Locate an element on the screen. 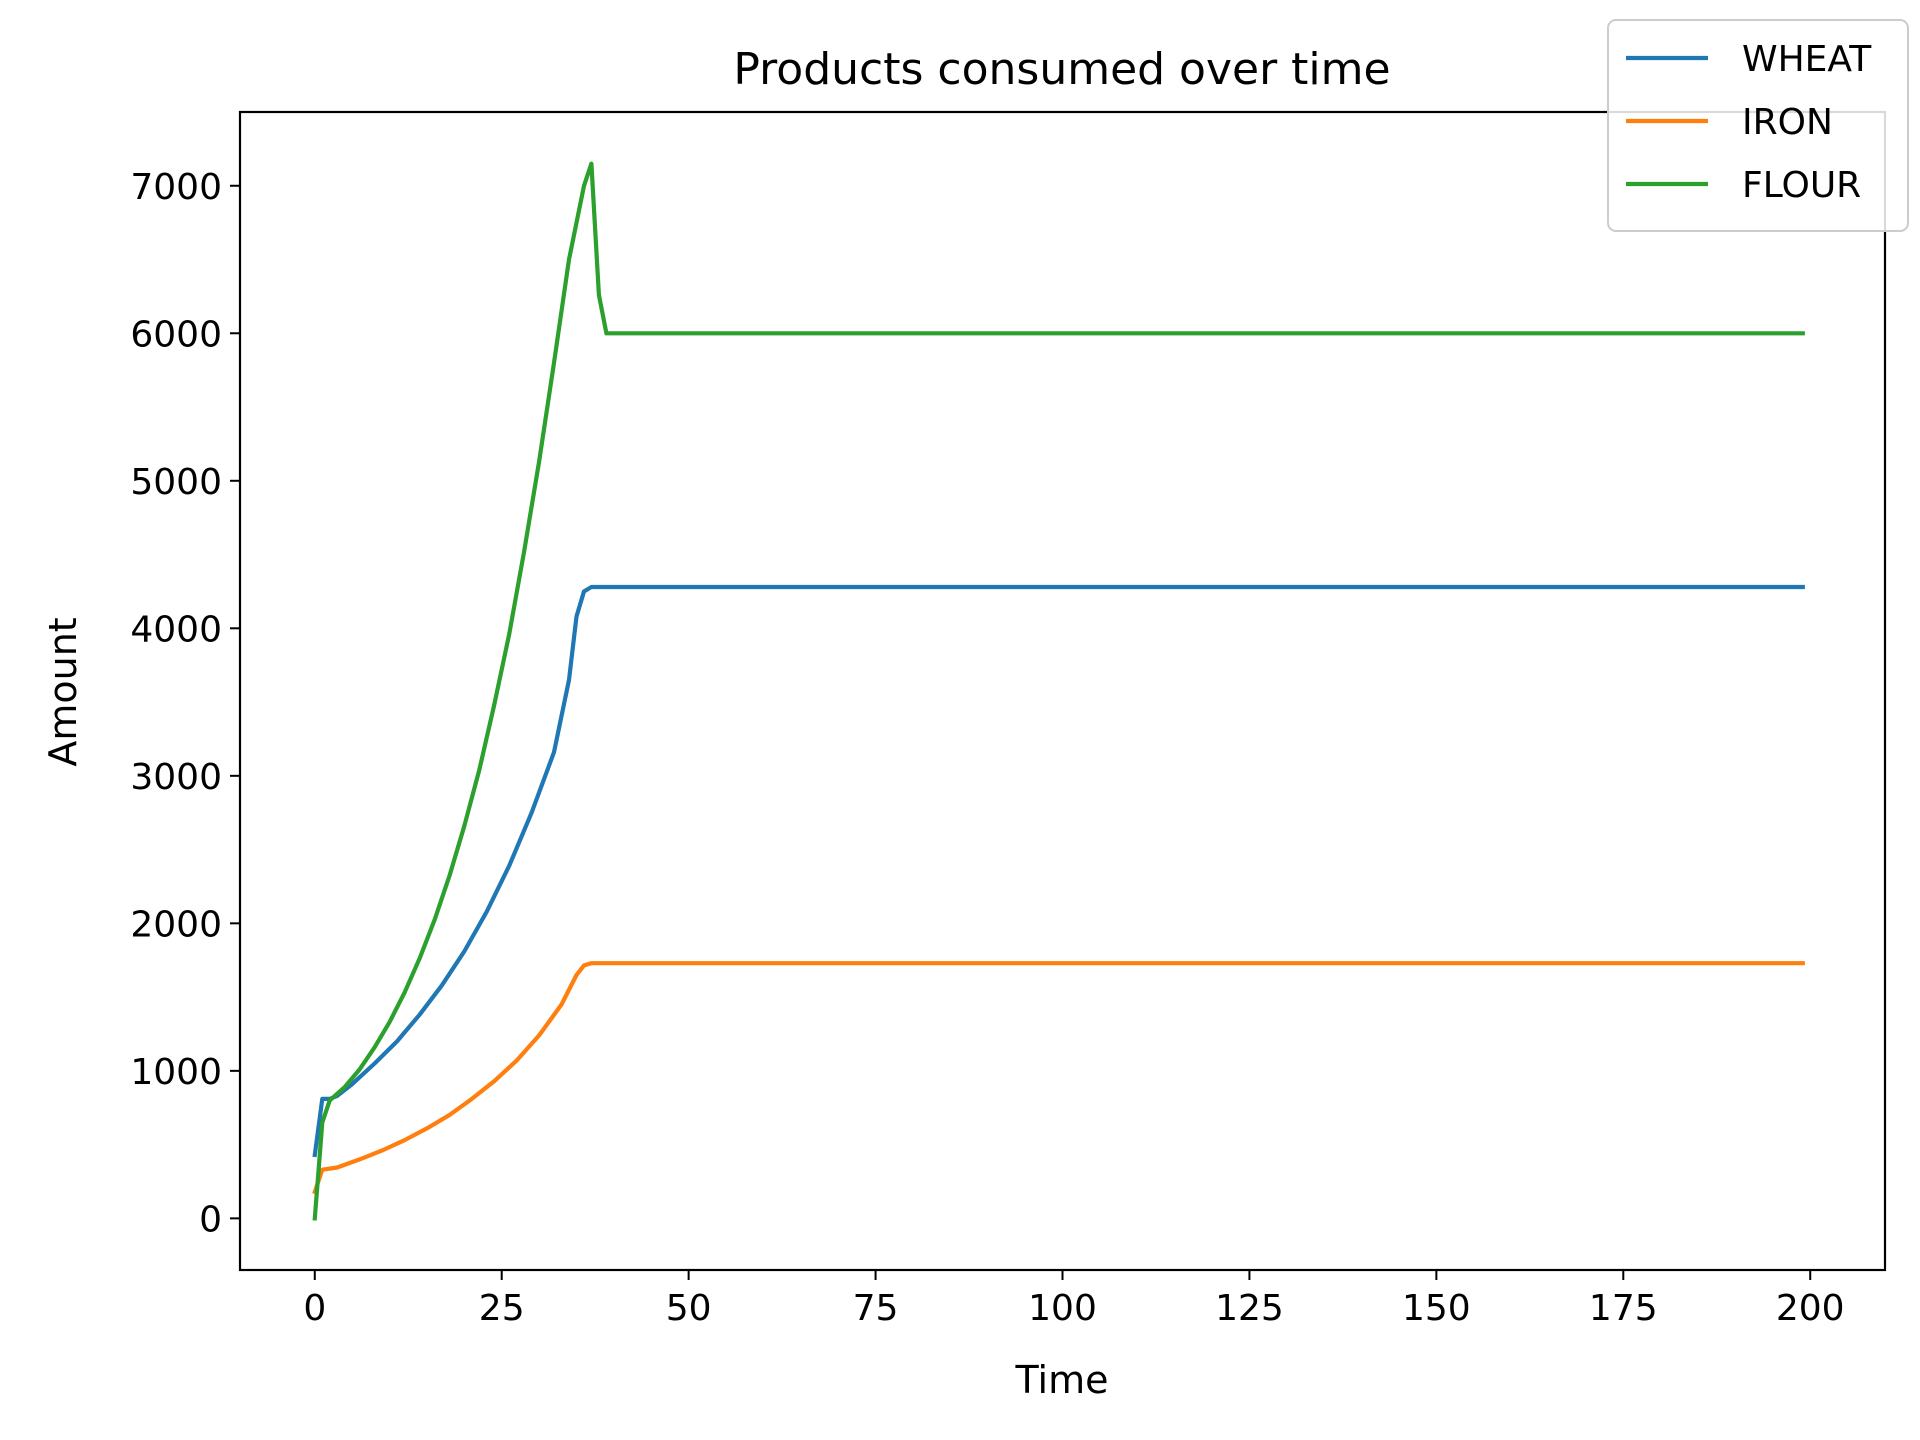  x-tick-label: 25 is located at coordinates (502, 1308).